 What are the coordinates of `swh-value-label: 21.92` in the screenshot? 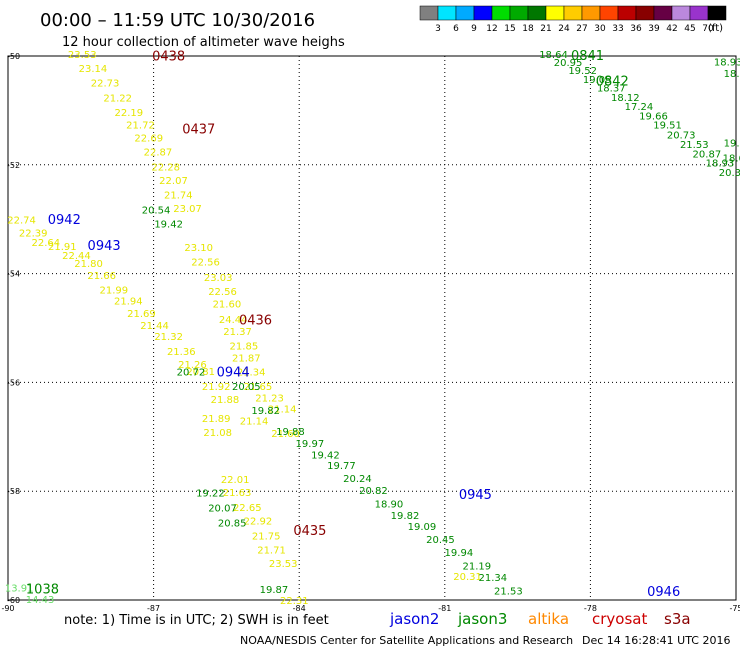 It's located at (216, 387).